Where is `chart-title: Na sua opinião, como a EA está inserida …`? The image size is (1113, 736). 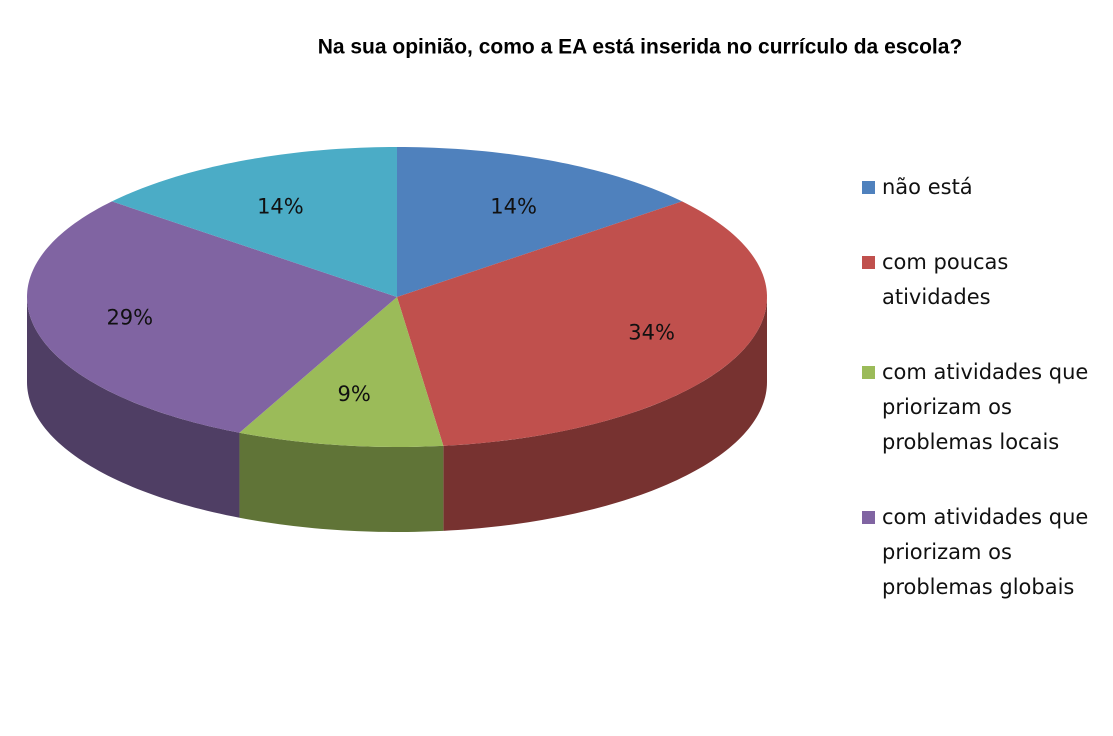
chart-title: Na sua opinião, como a EA está inserida … is located at coordinates (640, 47).